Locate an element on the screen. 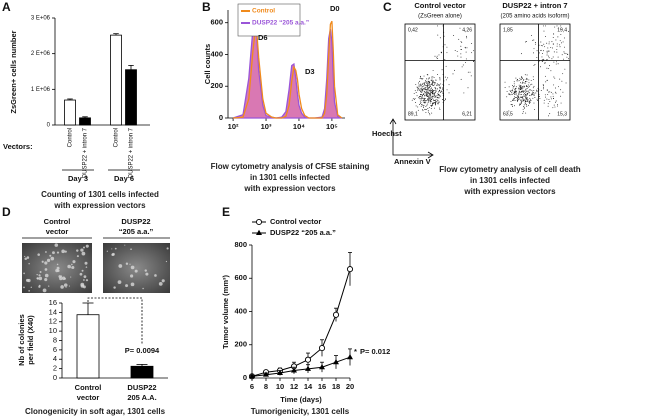  y-axis-label: per field (X40) is located at coordinates (30, 340).